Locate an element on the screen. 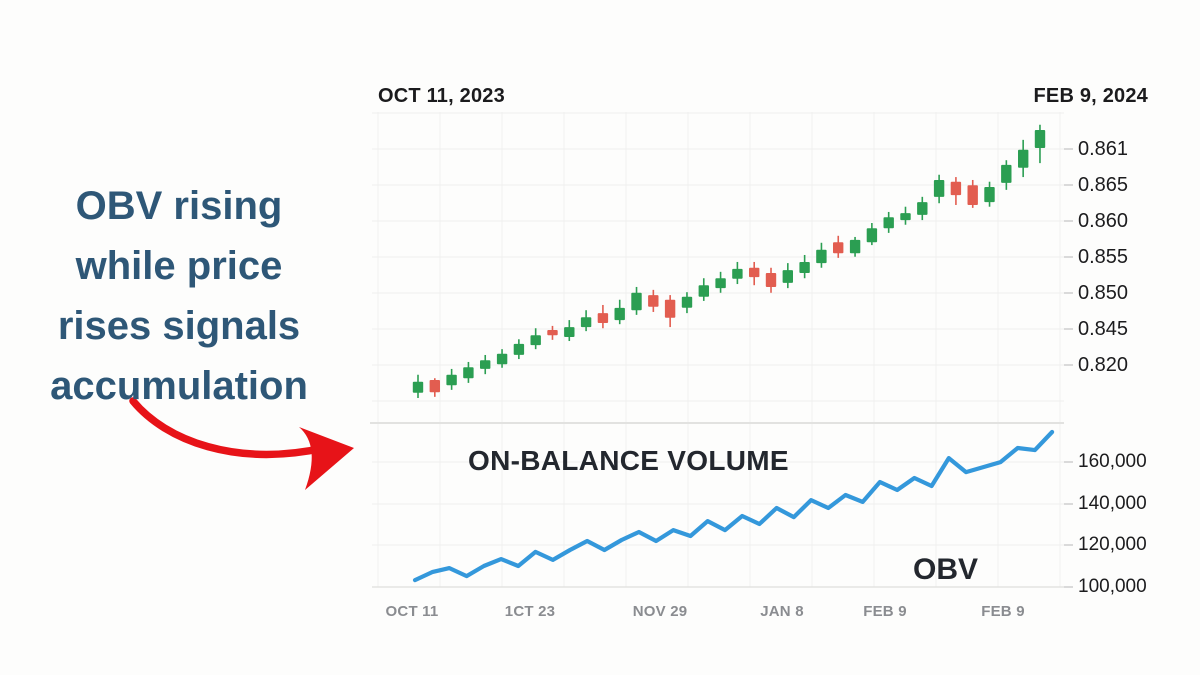  red-arrow-head is located at coordinates (326, 458).